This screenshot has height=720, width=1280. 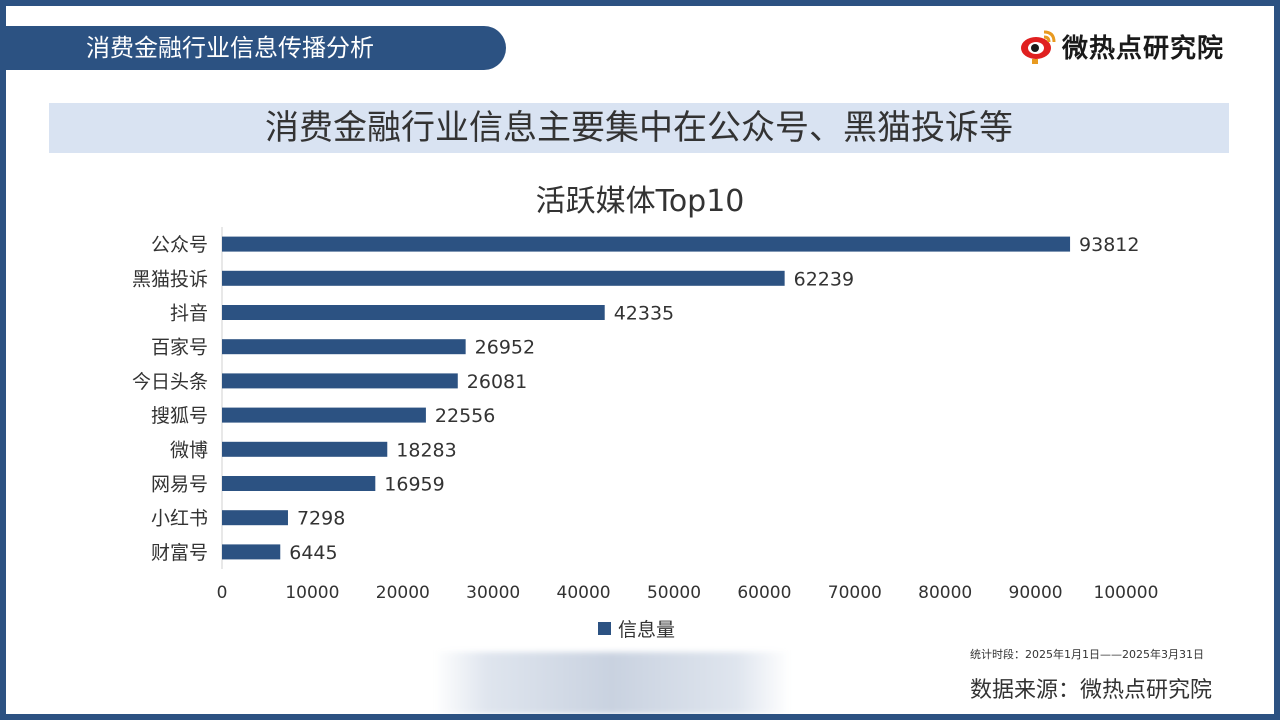 I want to click on statistics-period: 统计时段：2025年1月1日——2025年3月31日, so click(x=1087, y=654).